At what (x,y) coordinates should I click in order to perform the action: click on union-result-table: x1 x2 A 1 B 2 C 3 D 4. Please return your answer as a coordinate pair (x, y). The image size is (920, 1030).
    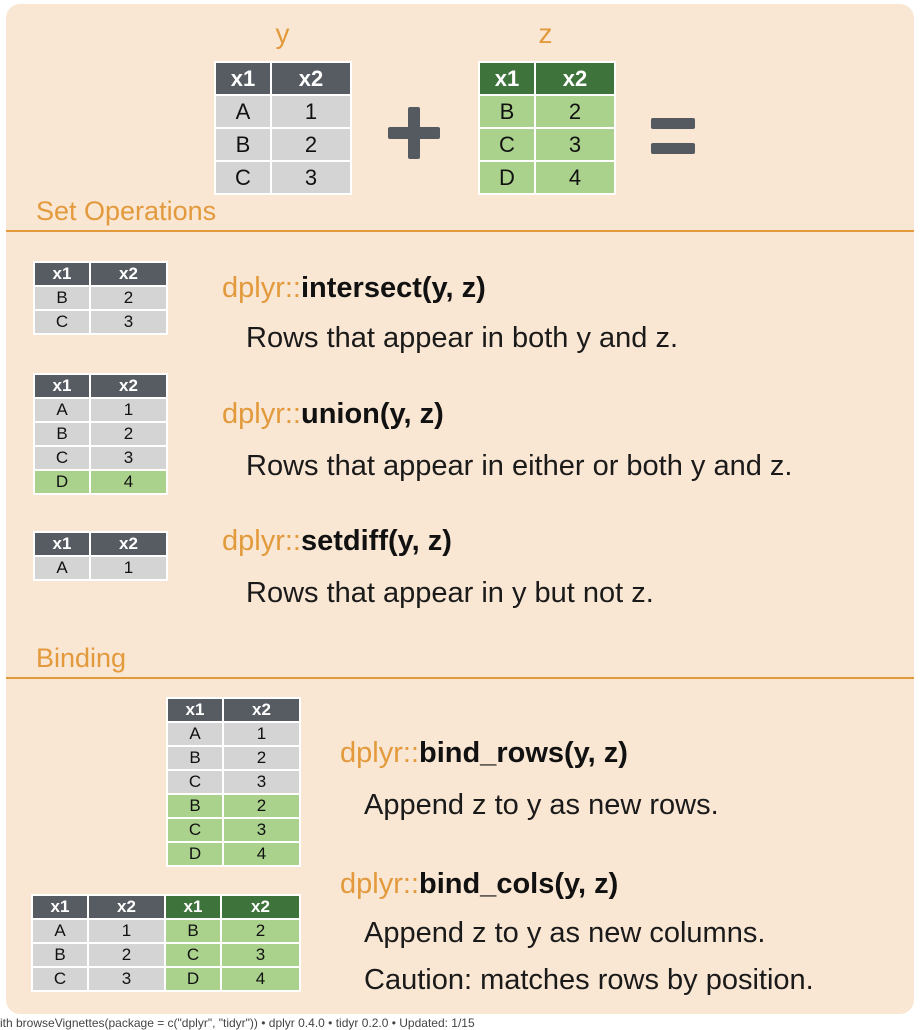
    Looking at the image, I should click on (100, 434).